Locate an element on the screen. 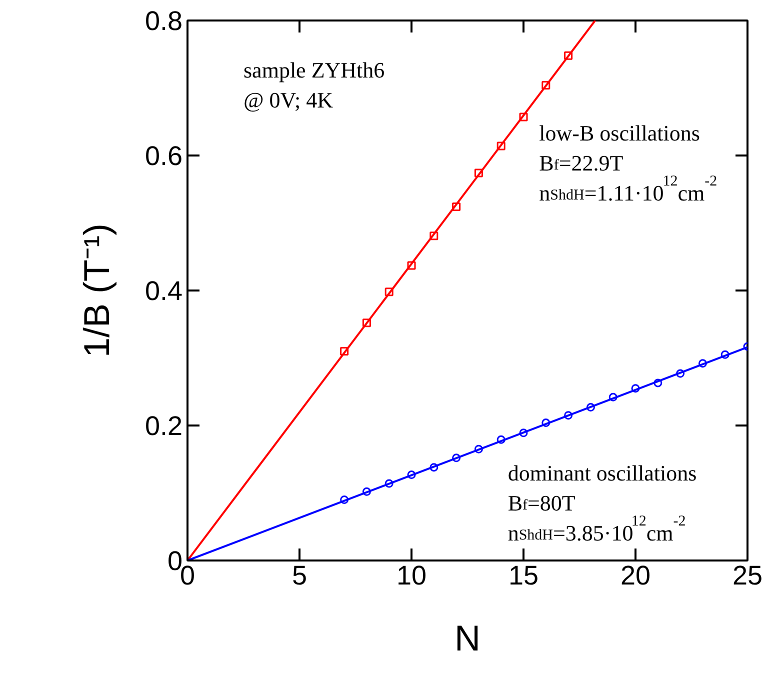 This screenshot has width=771, height=700. y-tick-label: 0.4 is located at coordinates (163, 291).